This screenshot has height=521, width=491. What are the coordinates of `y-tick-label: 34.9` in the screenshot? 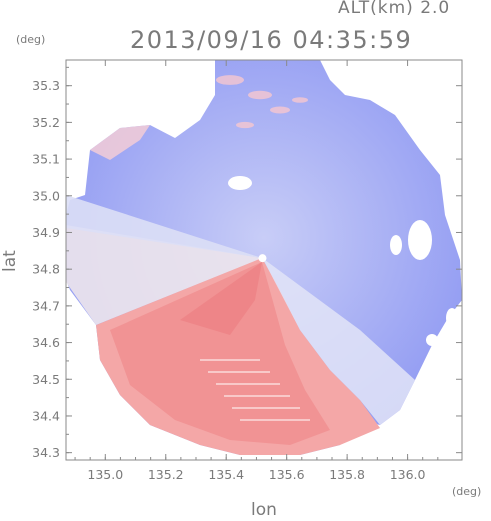 It's located at (46, 232).